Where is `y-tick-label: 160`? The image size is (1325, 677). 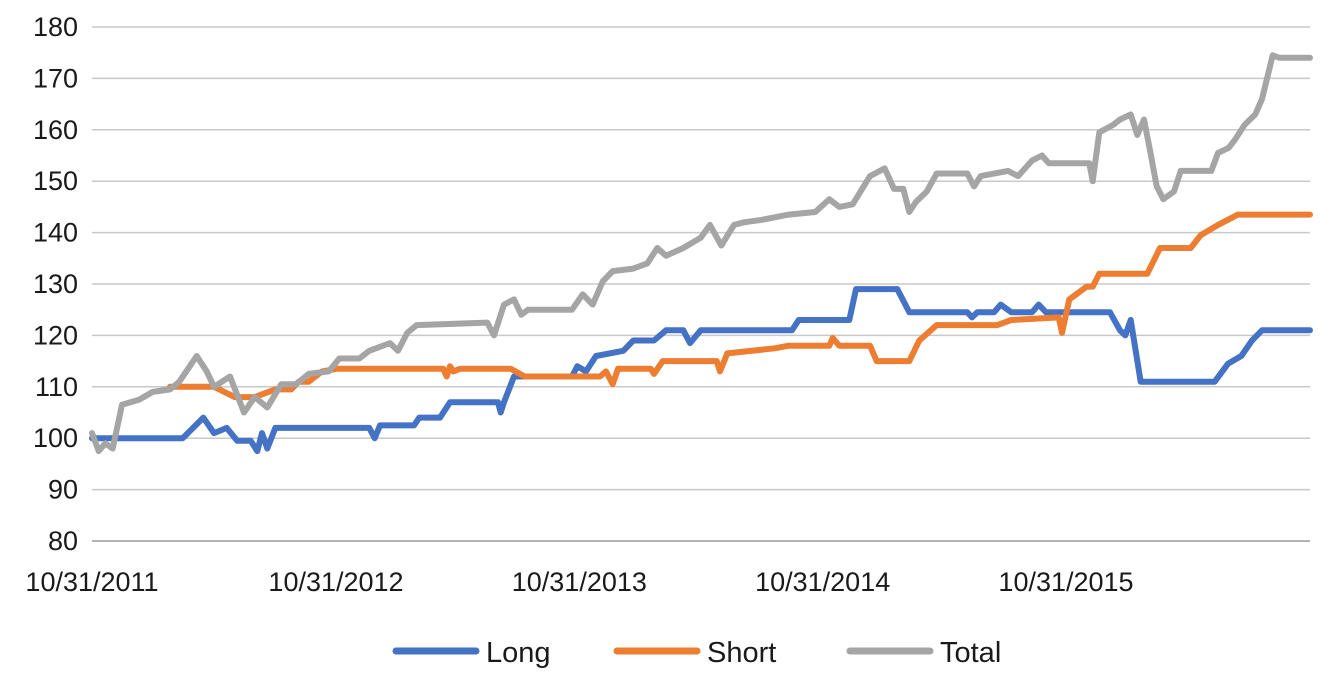 y-tick-label: 160 is located at coordinates (55, 130).